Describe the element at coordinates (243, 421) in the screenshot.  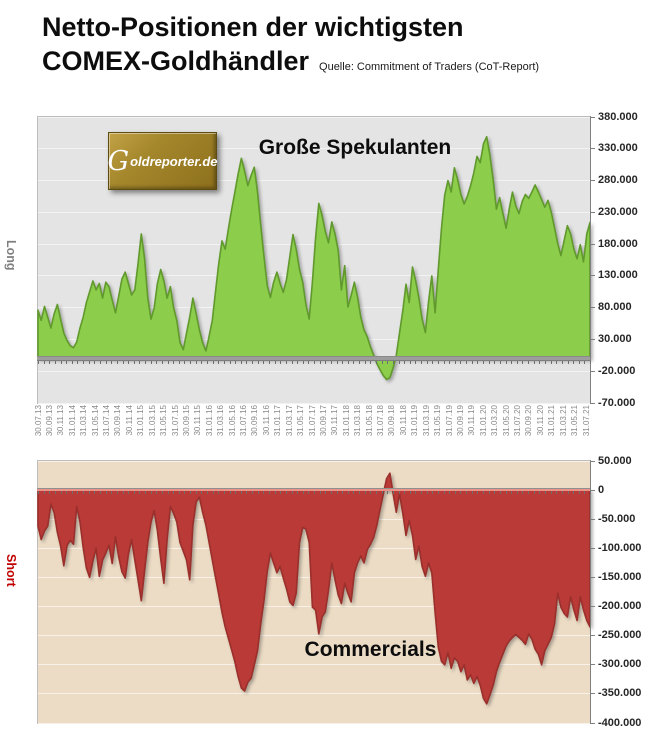
I see `x-axis-date-label: 31.07.16` at that location.